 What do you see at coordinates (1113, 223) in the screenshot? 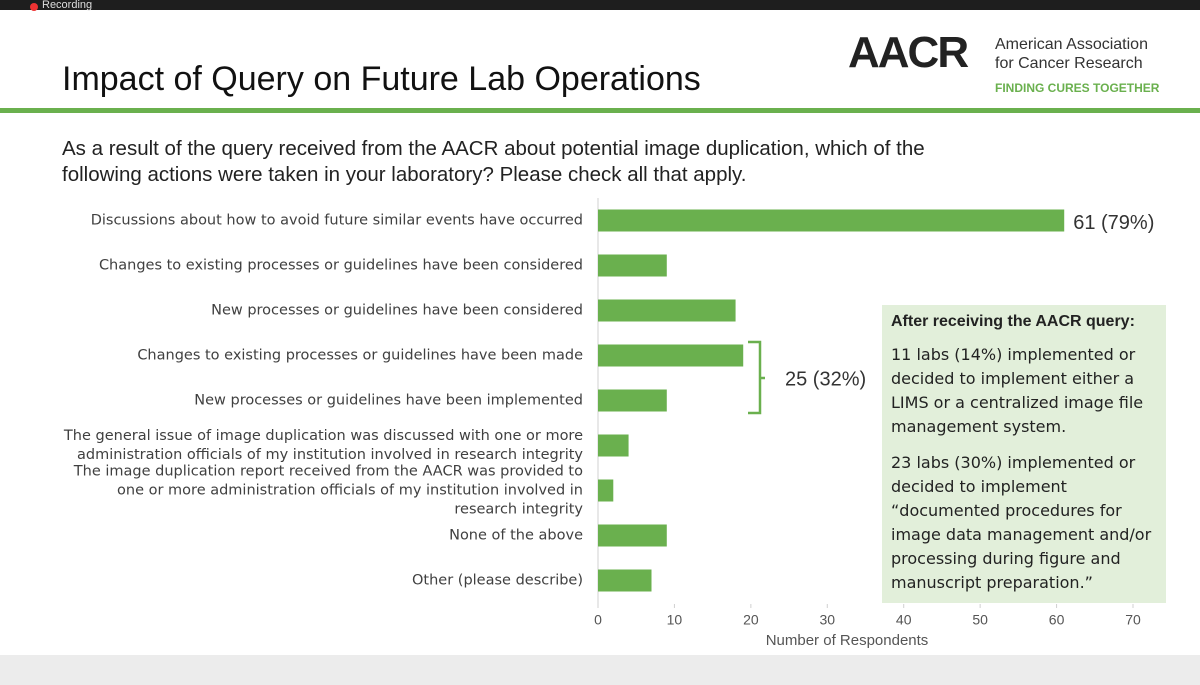
I see `value-label: 61 (79%)` at bounding box center [1113, 223].